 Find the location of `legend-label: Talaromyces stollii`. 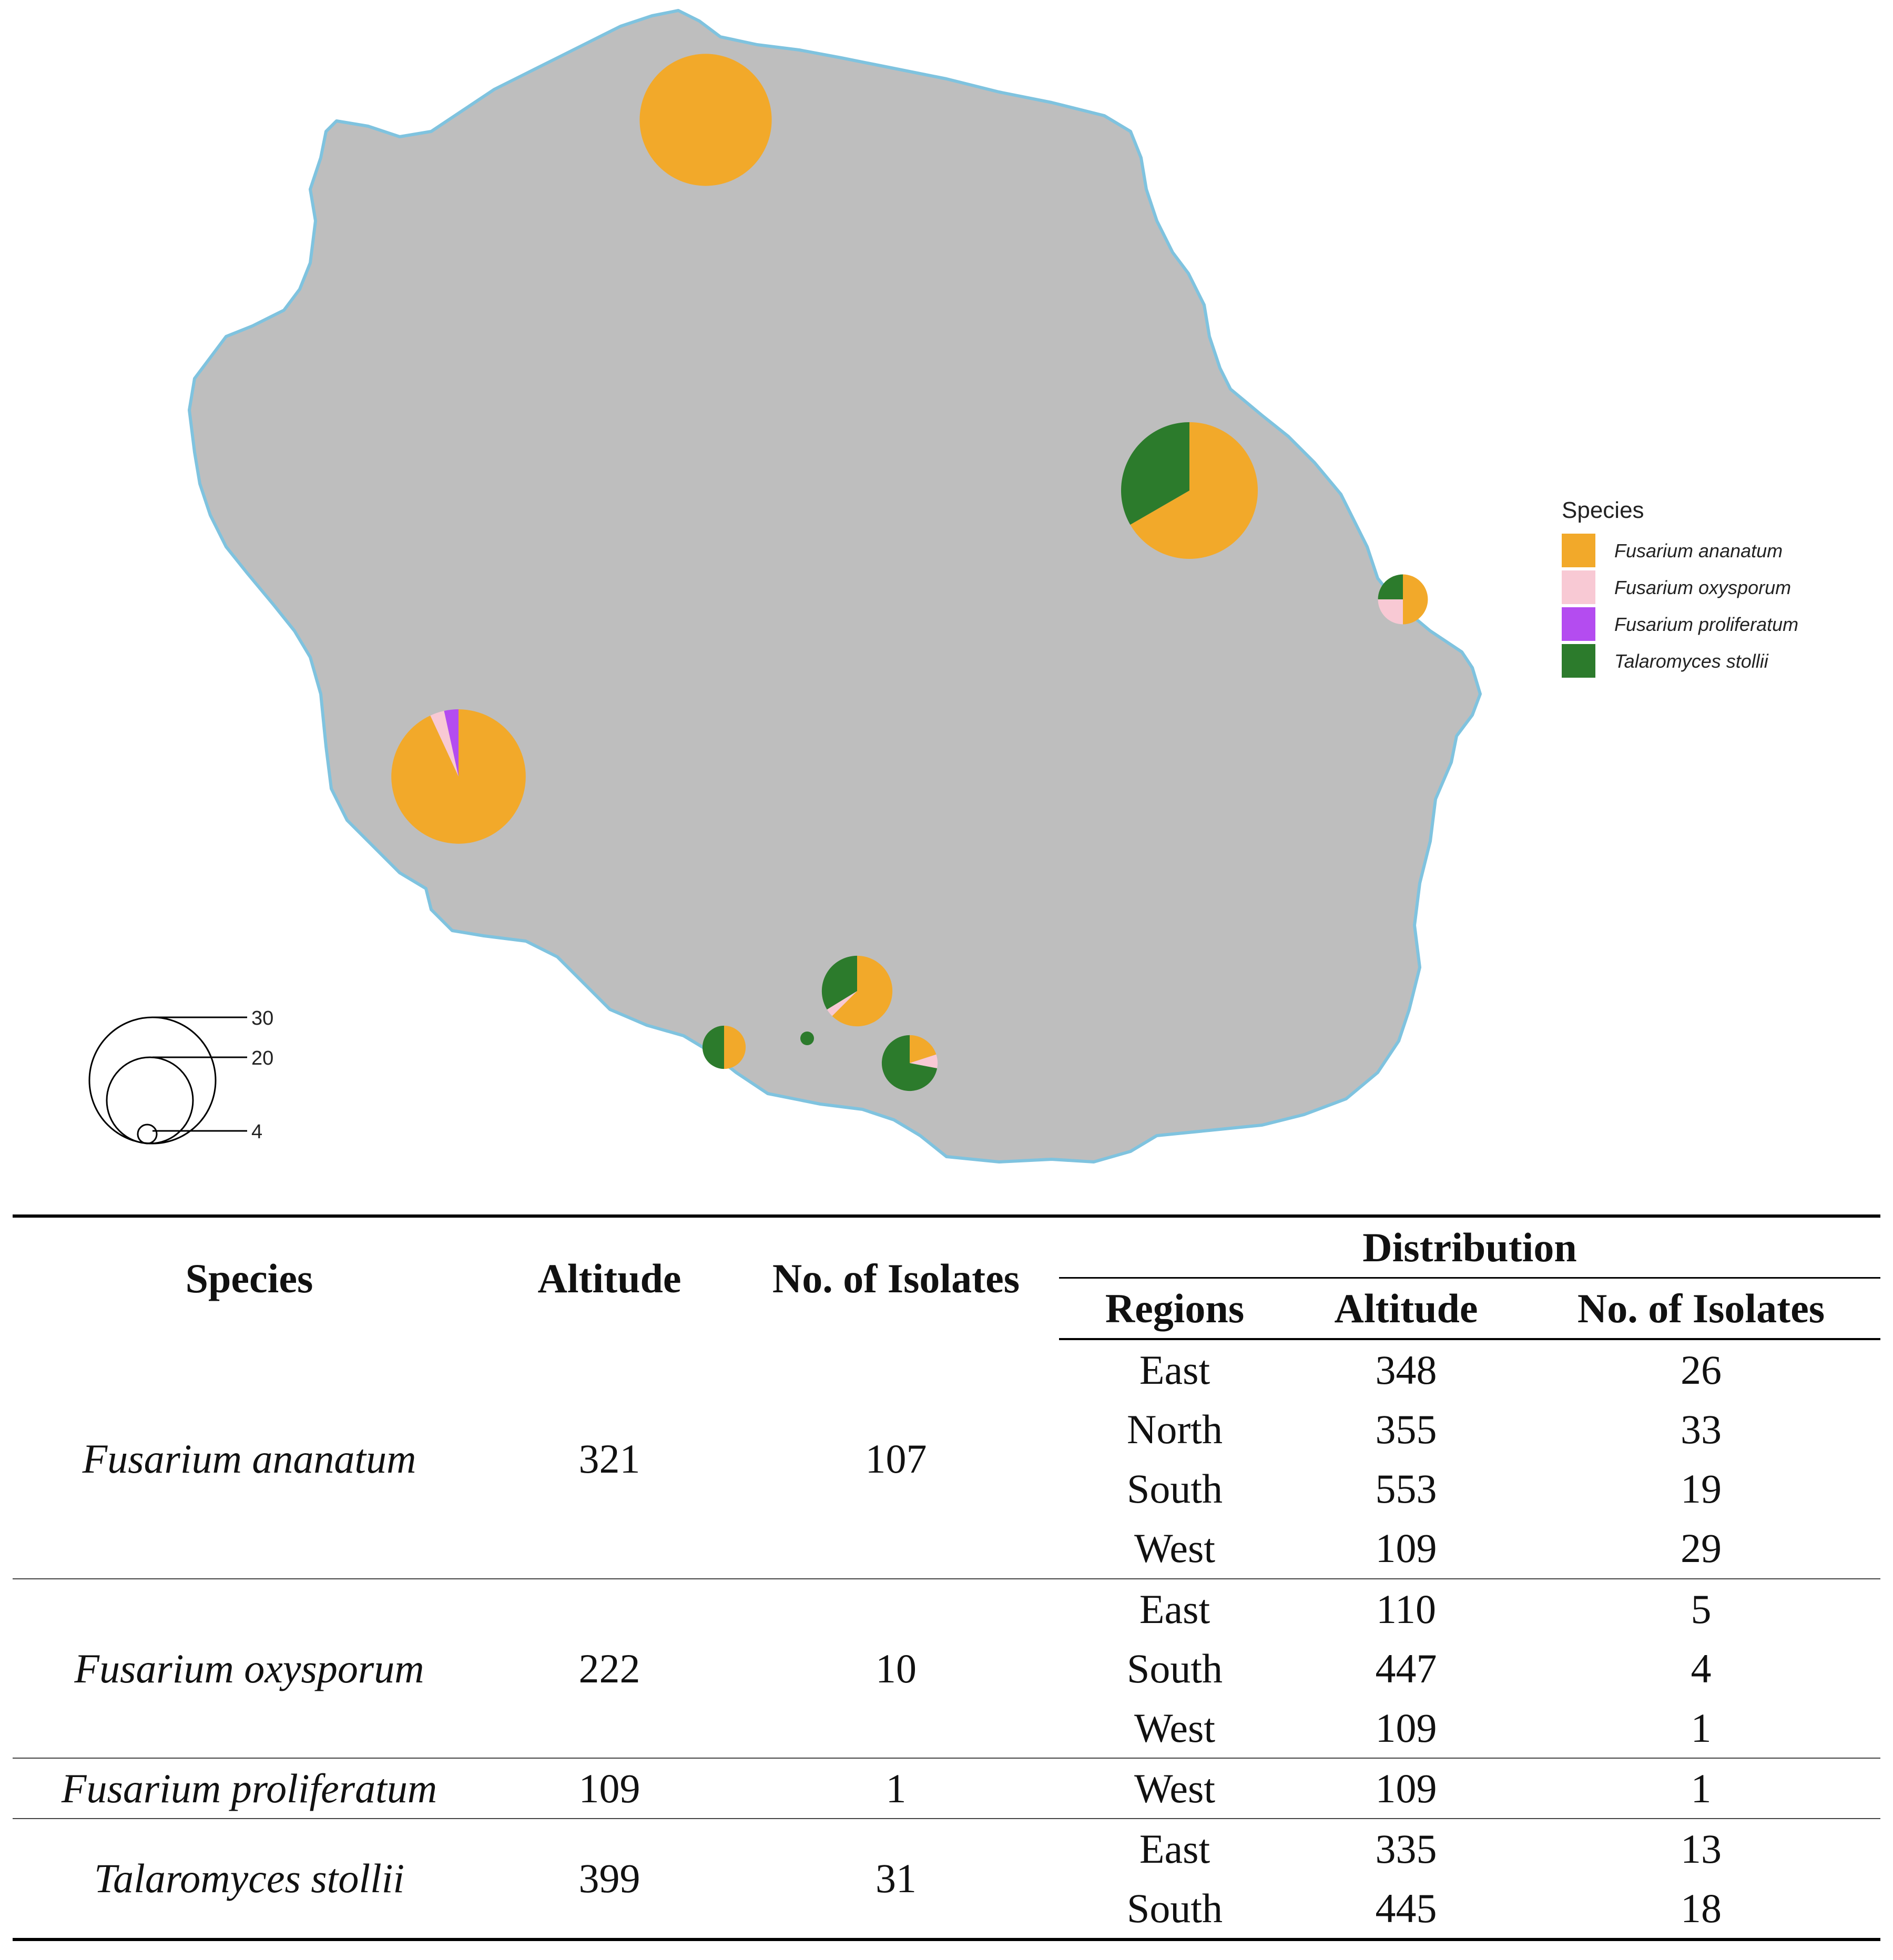

legend-label: Talaromyces stollii is located at coordinates (1691, 661).